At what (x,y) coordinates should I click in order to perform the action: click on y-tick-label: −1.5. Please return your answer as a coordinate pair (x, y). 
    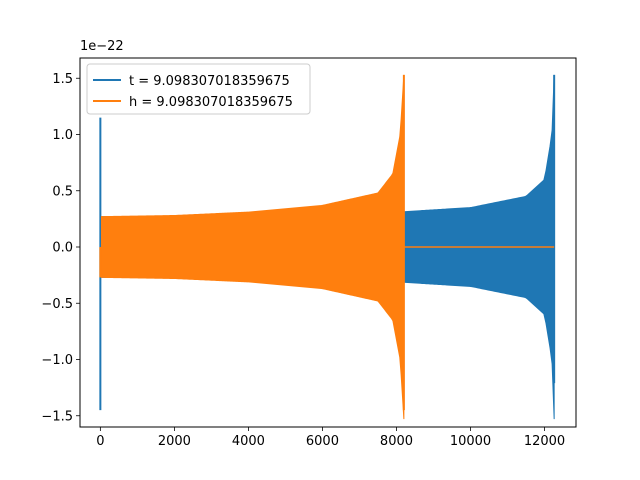
    Looking at the image, I should click on (57, 416).